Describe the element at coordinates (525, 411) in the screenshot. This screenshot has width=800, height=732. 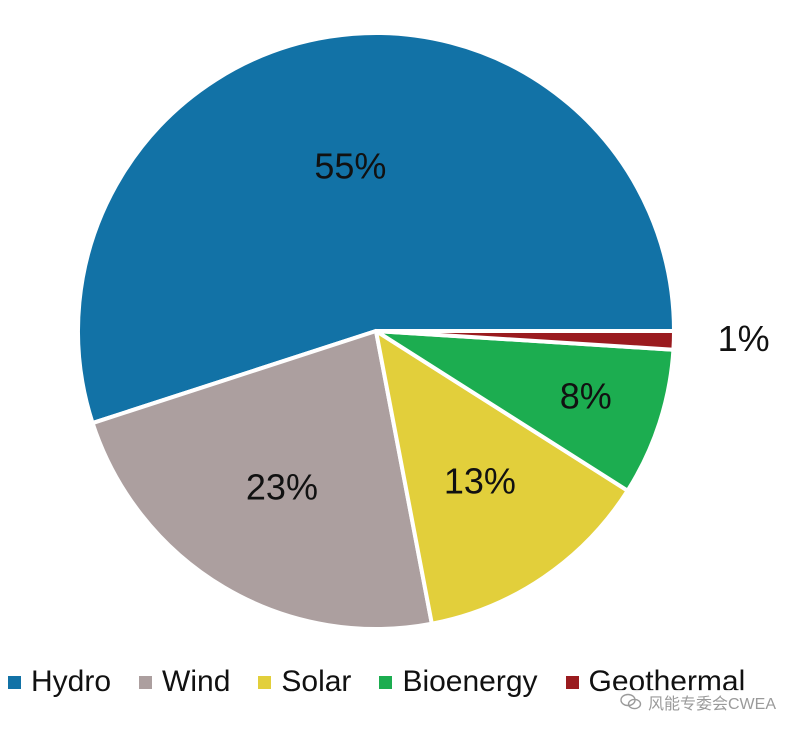
I see `pie-slice-bioenergy` at that location.